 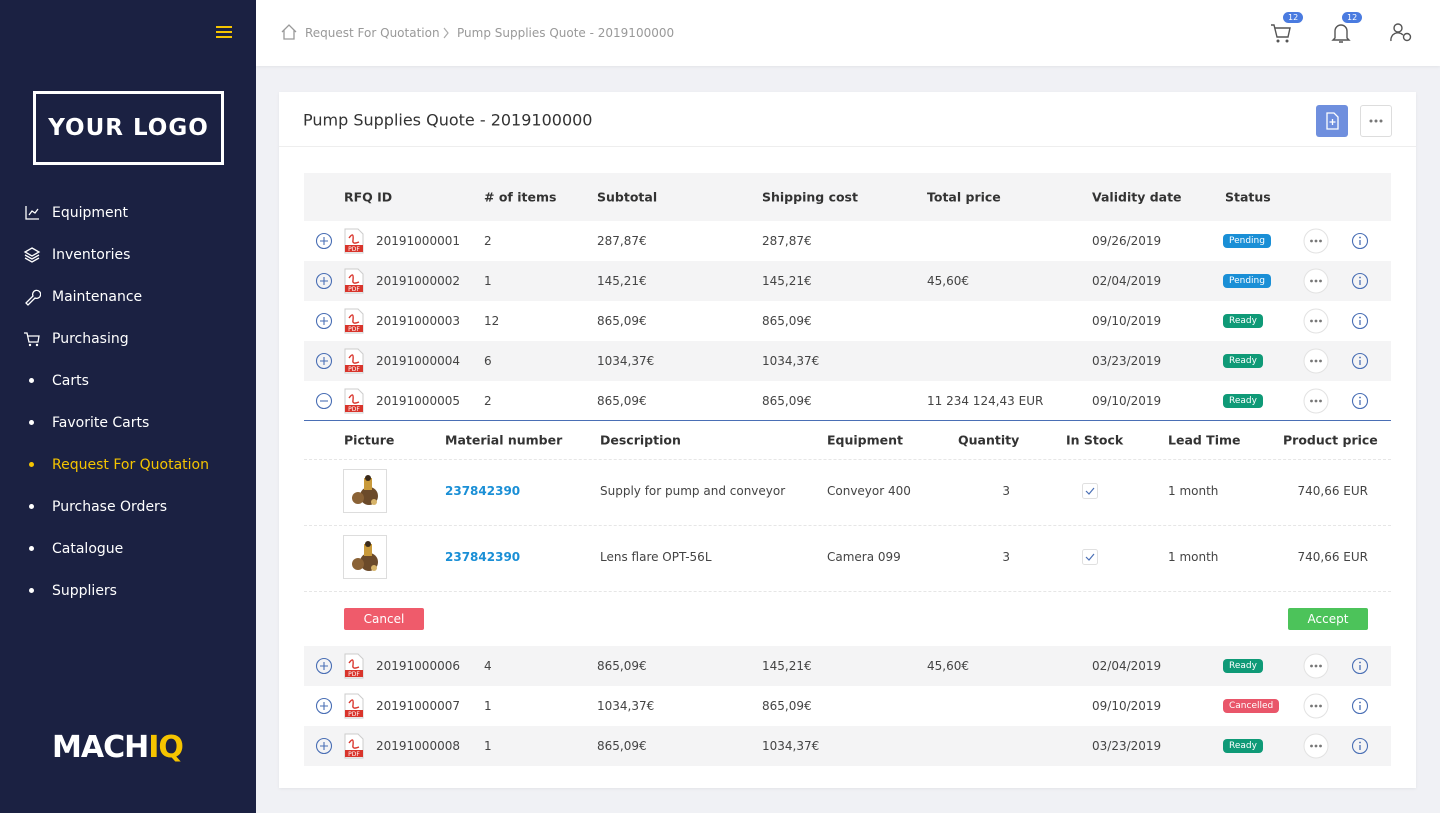 What do you see at coordinates (640, 440) in the screenshot?
I see `detail-column-header: Description` at bounding box center [640, 440].